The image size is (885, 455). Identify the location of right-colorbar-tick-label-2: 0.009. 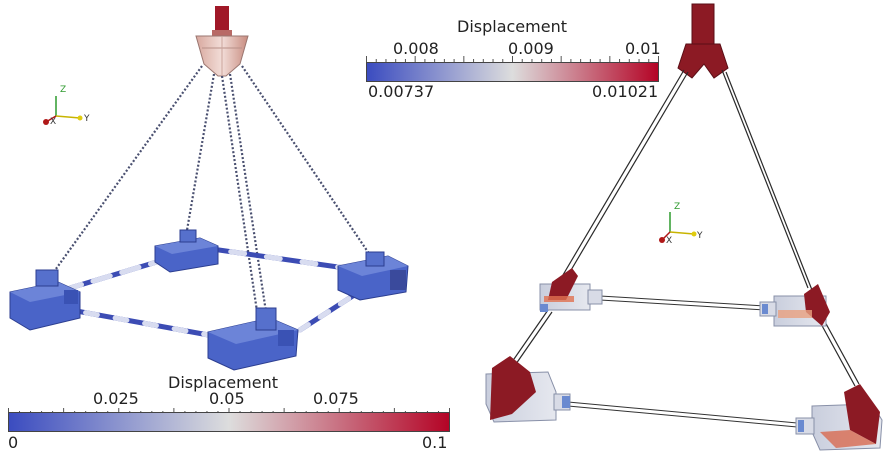
(531, 48).